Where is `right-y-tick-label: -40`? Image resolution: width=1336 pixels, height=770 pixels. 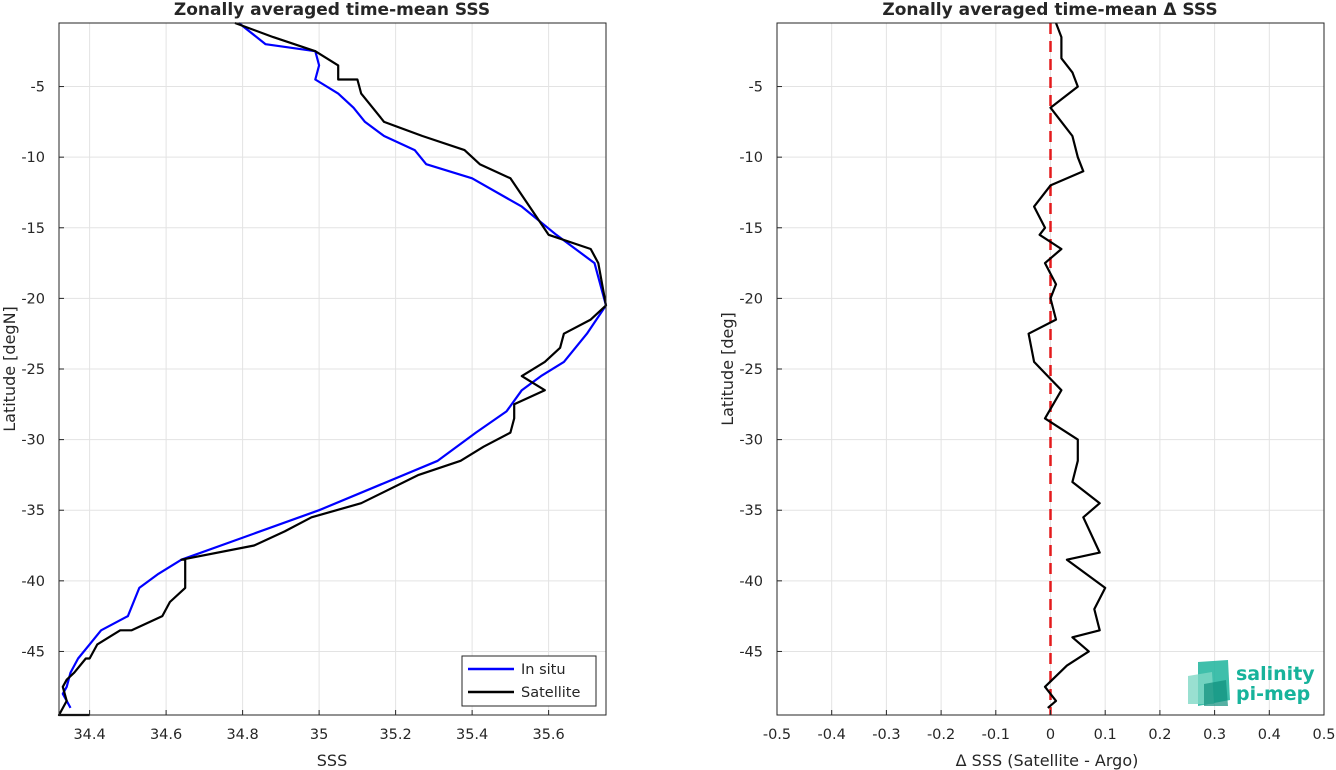 right-y-tick-label: -40 is located at coordinates (751, 582).